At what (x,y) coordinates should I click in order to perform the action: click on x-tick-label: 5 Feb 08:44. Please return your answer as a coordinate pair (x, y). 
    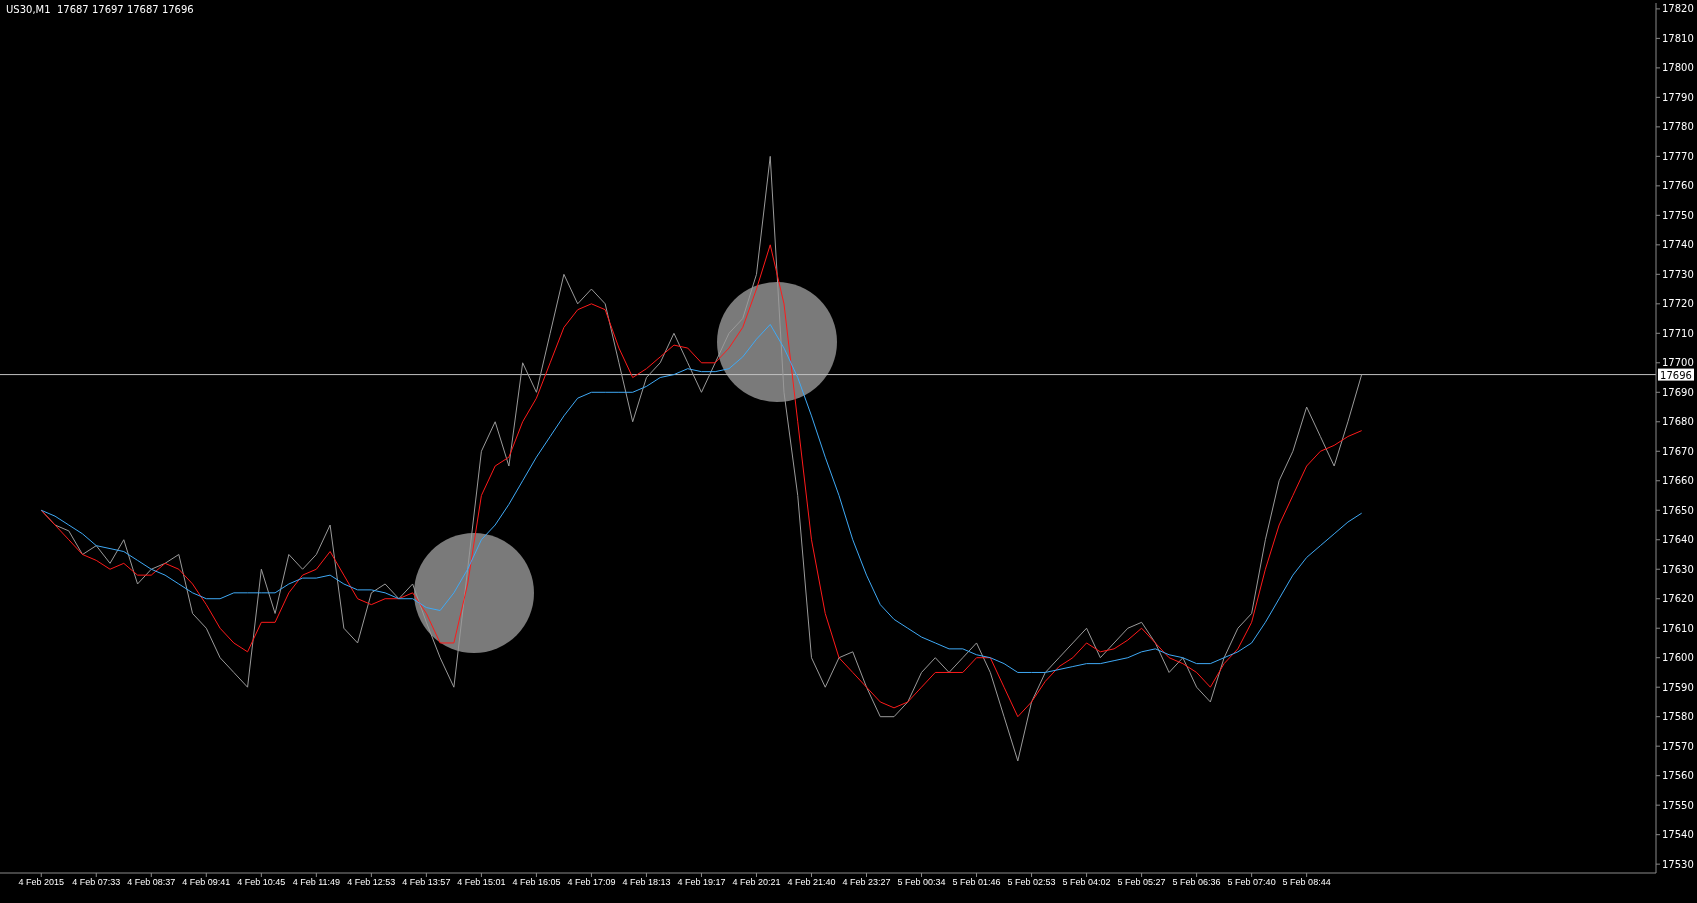
    Looking at the image, I should click on (1306, 882).